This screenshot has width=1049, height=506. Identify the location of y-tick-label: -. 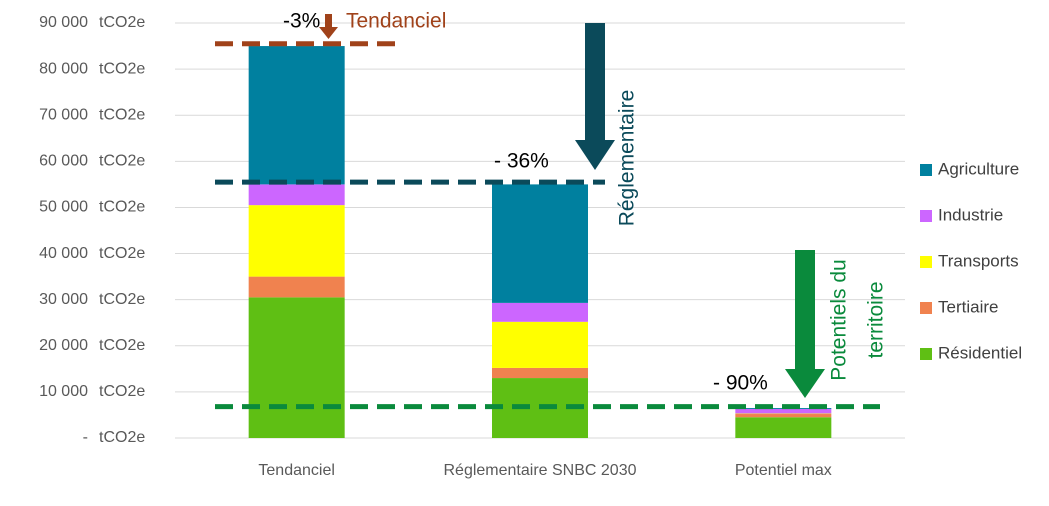
(85, 437).